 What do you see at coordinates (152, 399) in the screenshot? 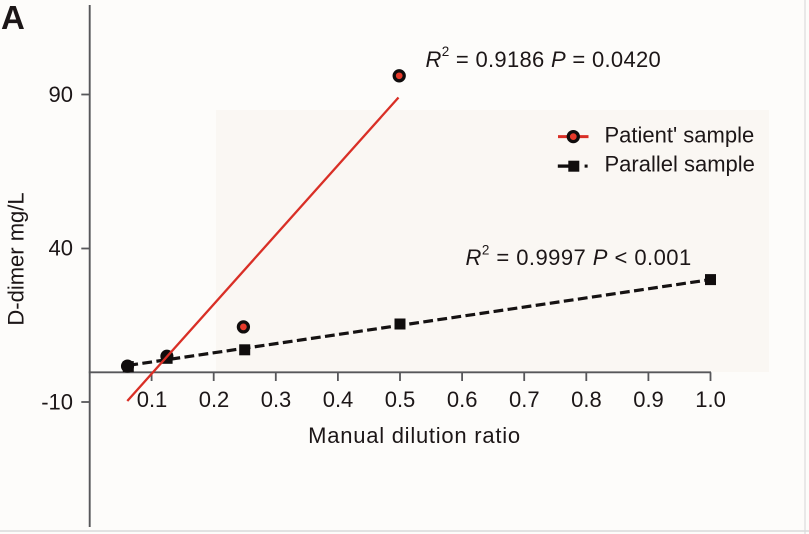
I see `svg-text: 0.1` at bounding box center [152, 399].